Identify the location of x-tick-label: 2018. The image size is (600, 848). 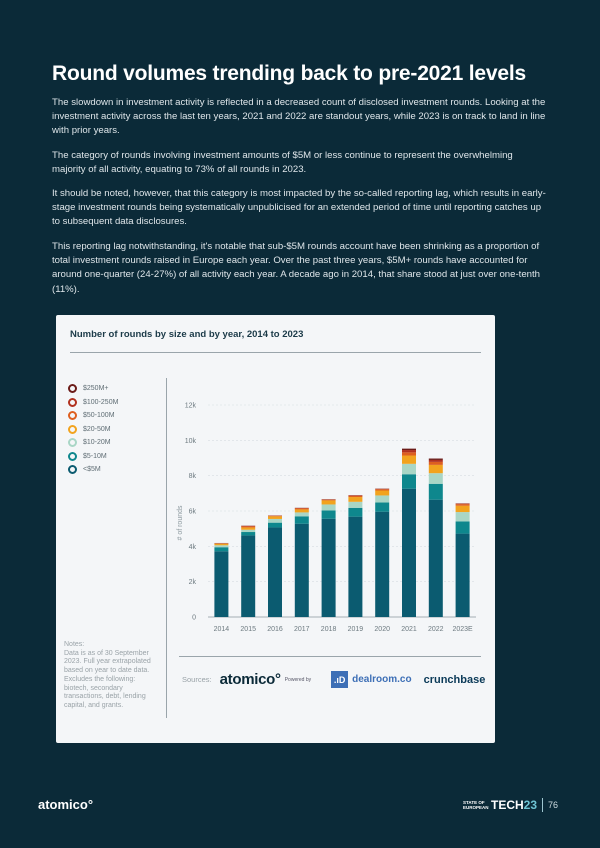
(329, 629).